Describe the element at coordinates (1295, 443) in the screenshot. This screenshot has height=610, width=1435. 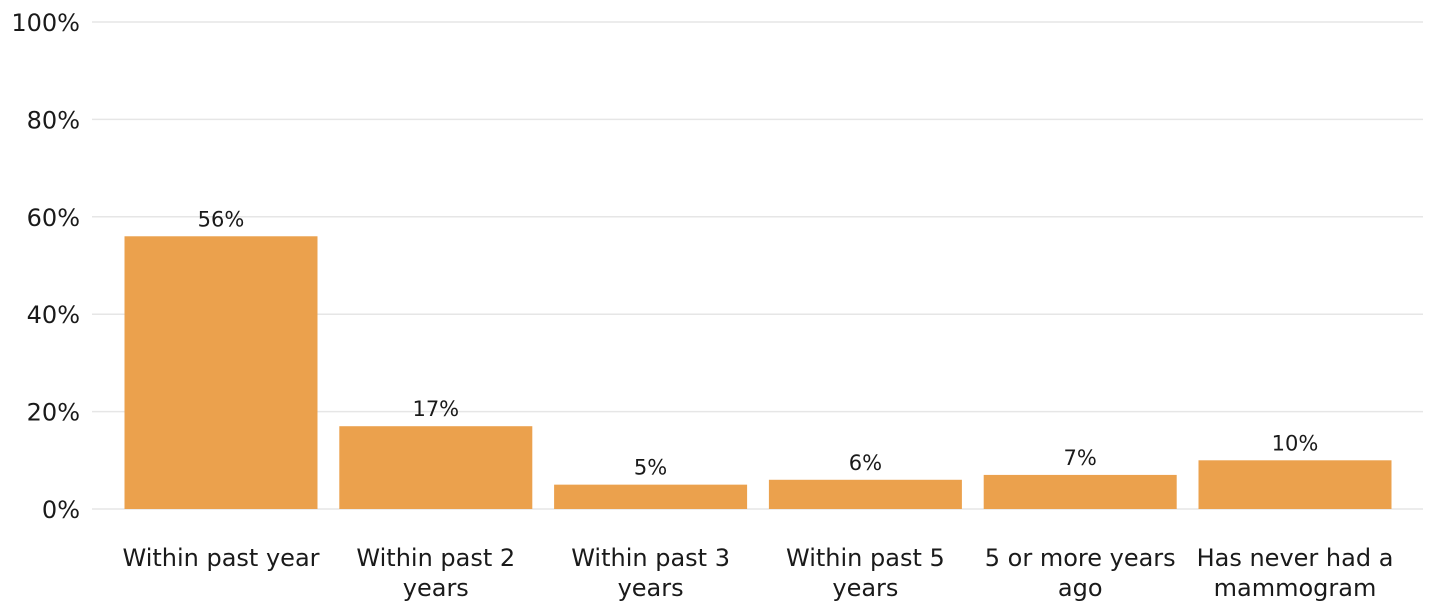
I see `data-label: 10%` at that location.